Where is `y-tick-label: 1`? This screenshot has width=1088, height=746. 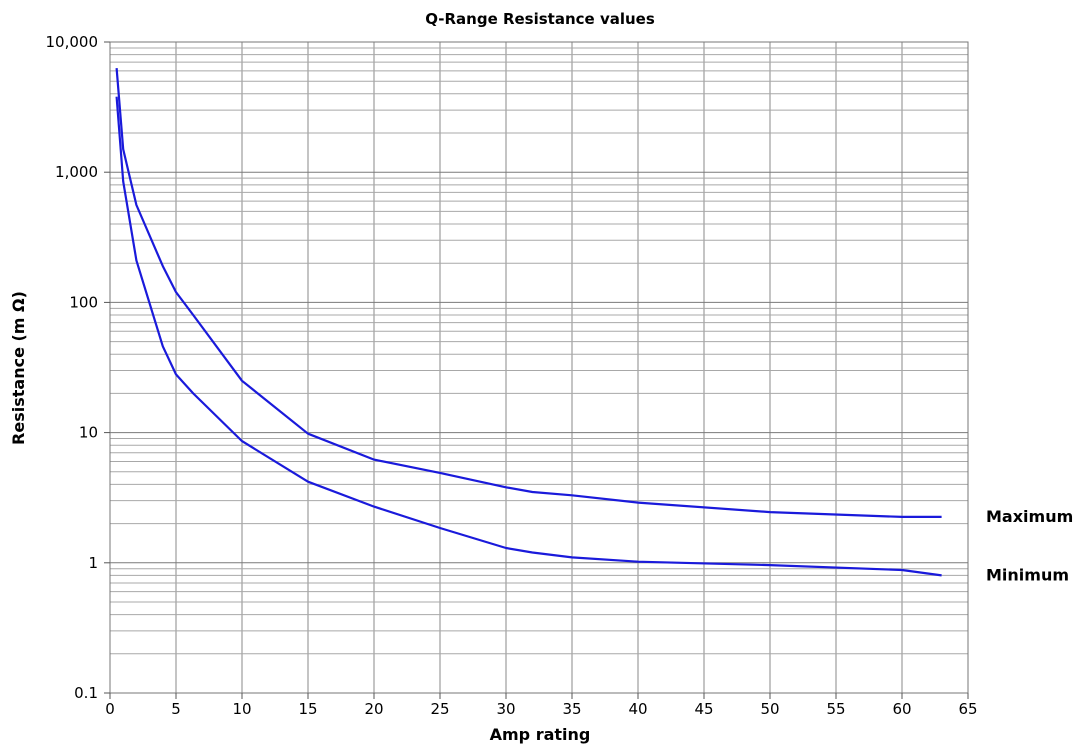 y-tick-label: 1 is located at coordinates (93, 563).